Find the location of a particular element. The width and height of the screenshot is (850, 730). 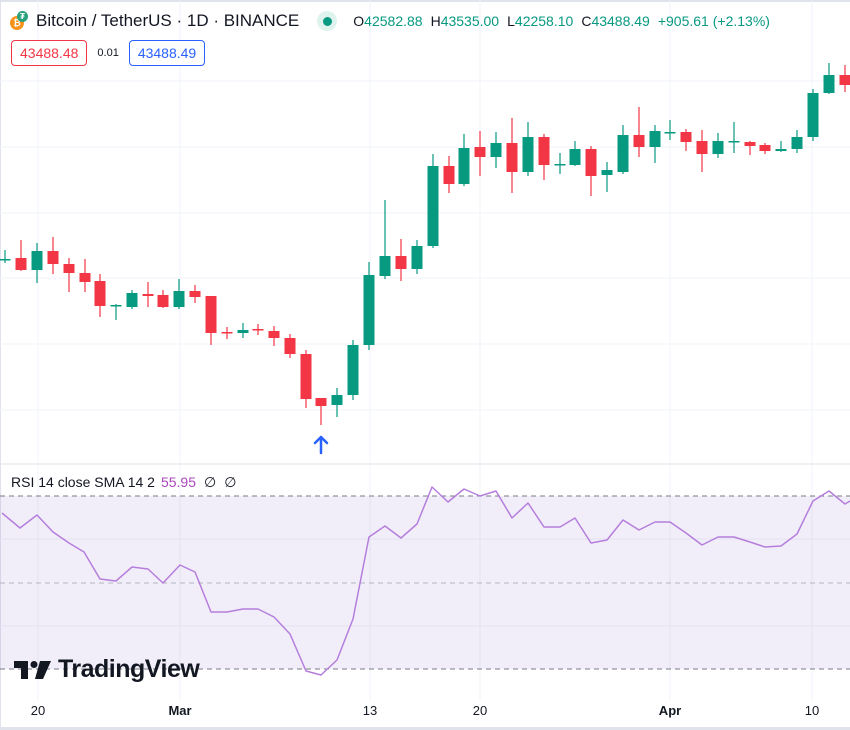

high-value: 43535.00 is located at coordinates (470, 21).